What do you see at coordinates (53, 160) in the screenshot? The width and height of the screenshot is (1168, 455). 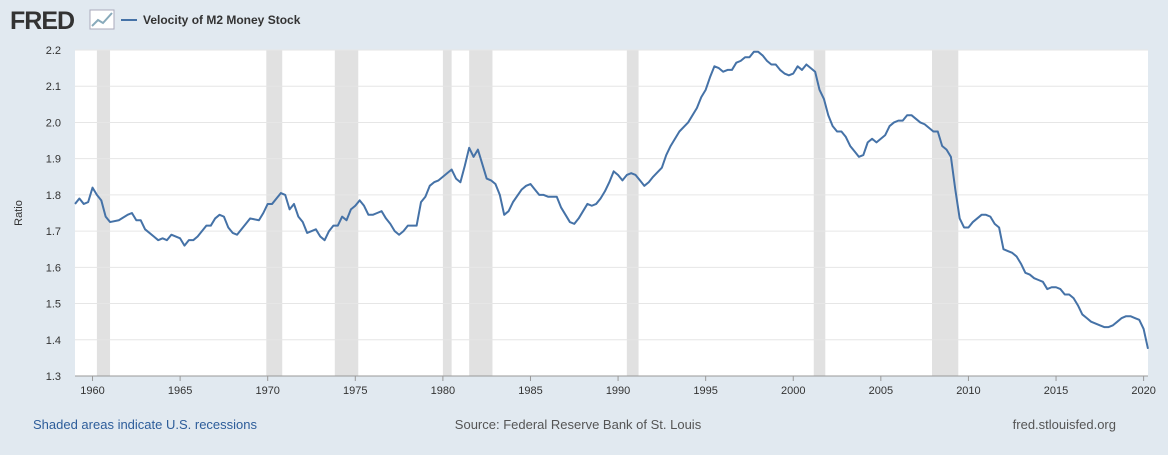 I see `y-tick-label: 1.9` at bounding box center [53, 160].